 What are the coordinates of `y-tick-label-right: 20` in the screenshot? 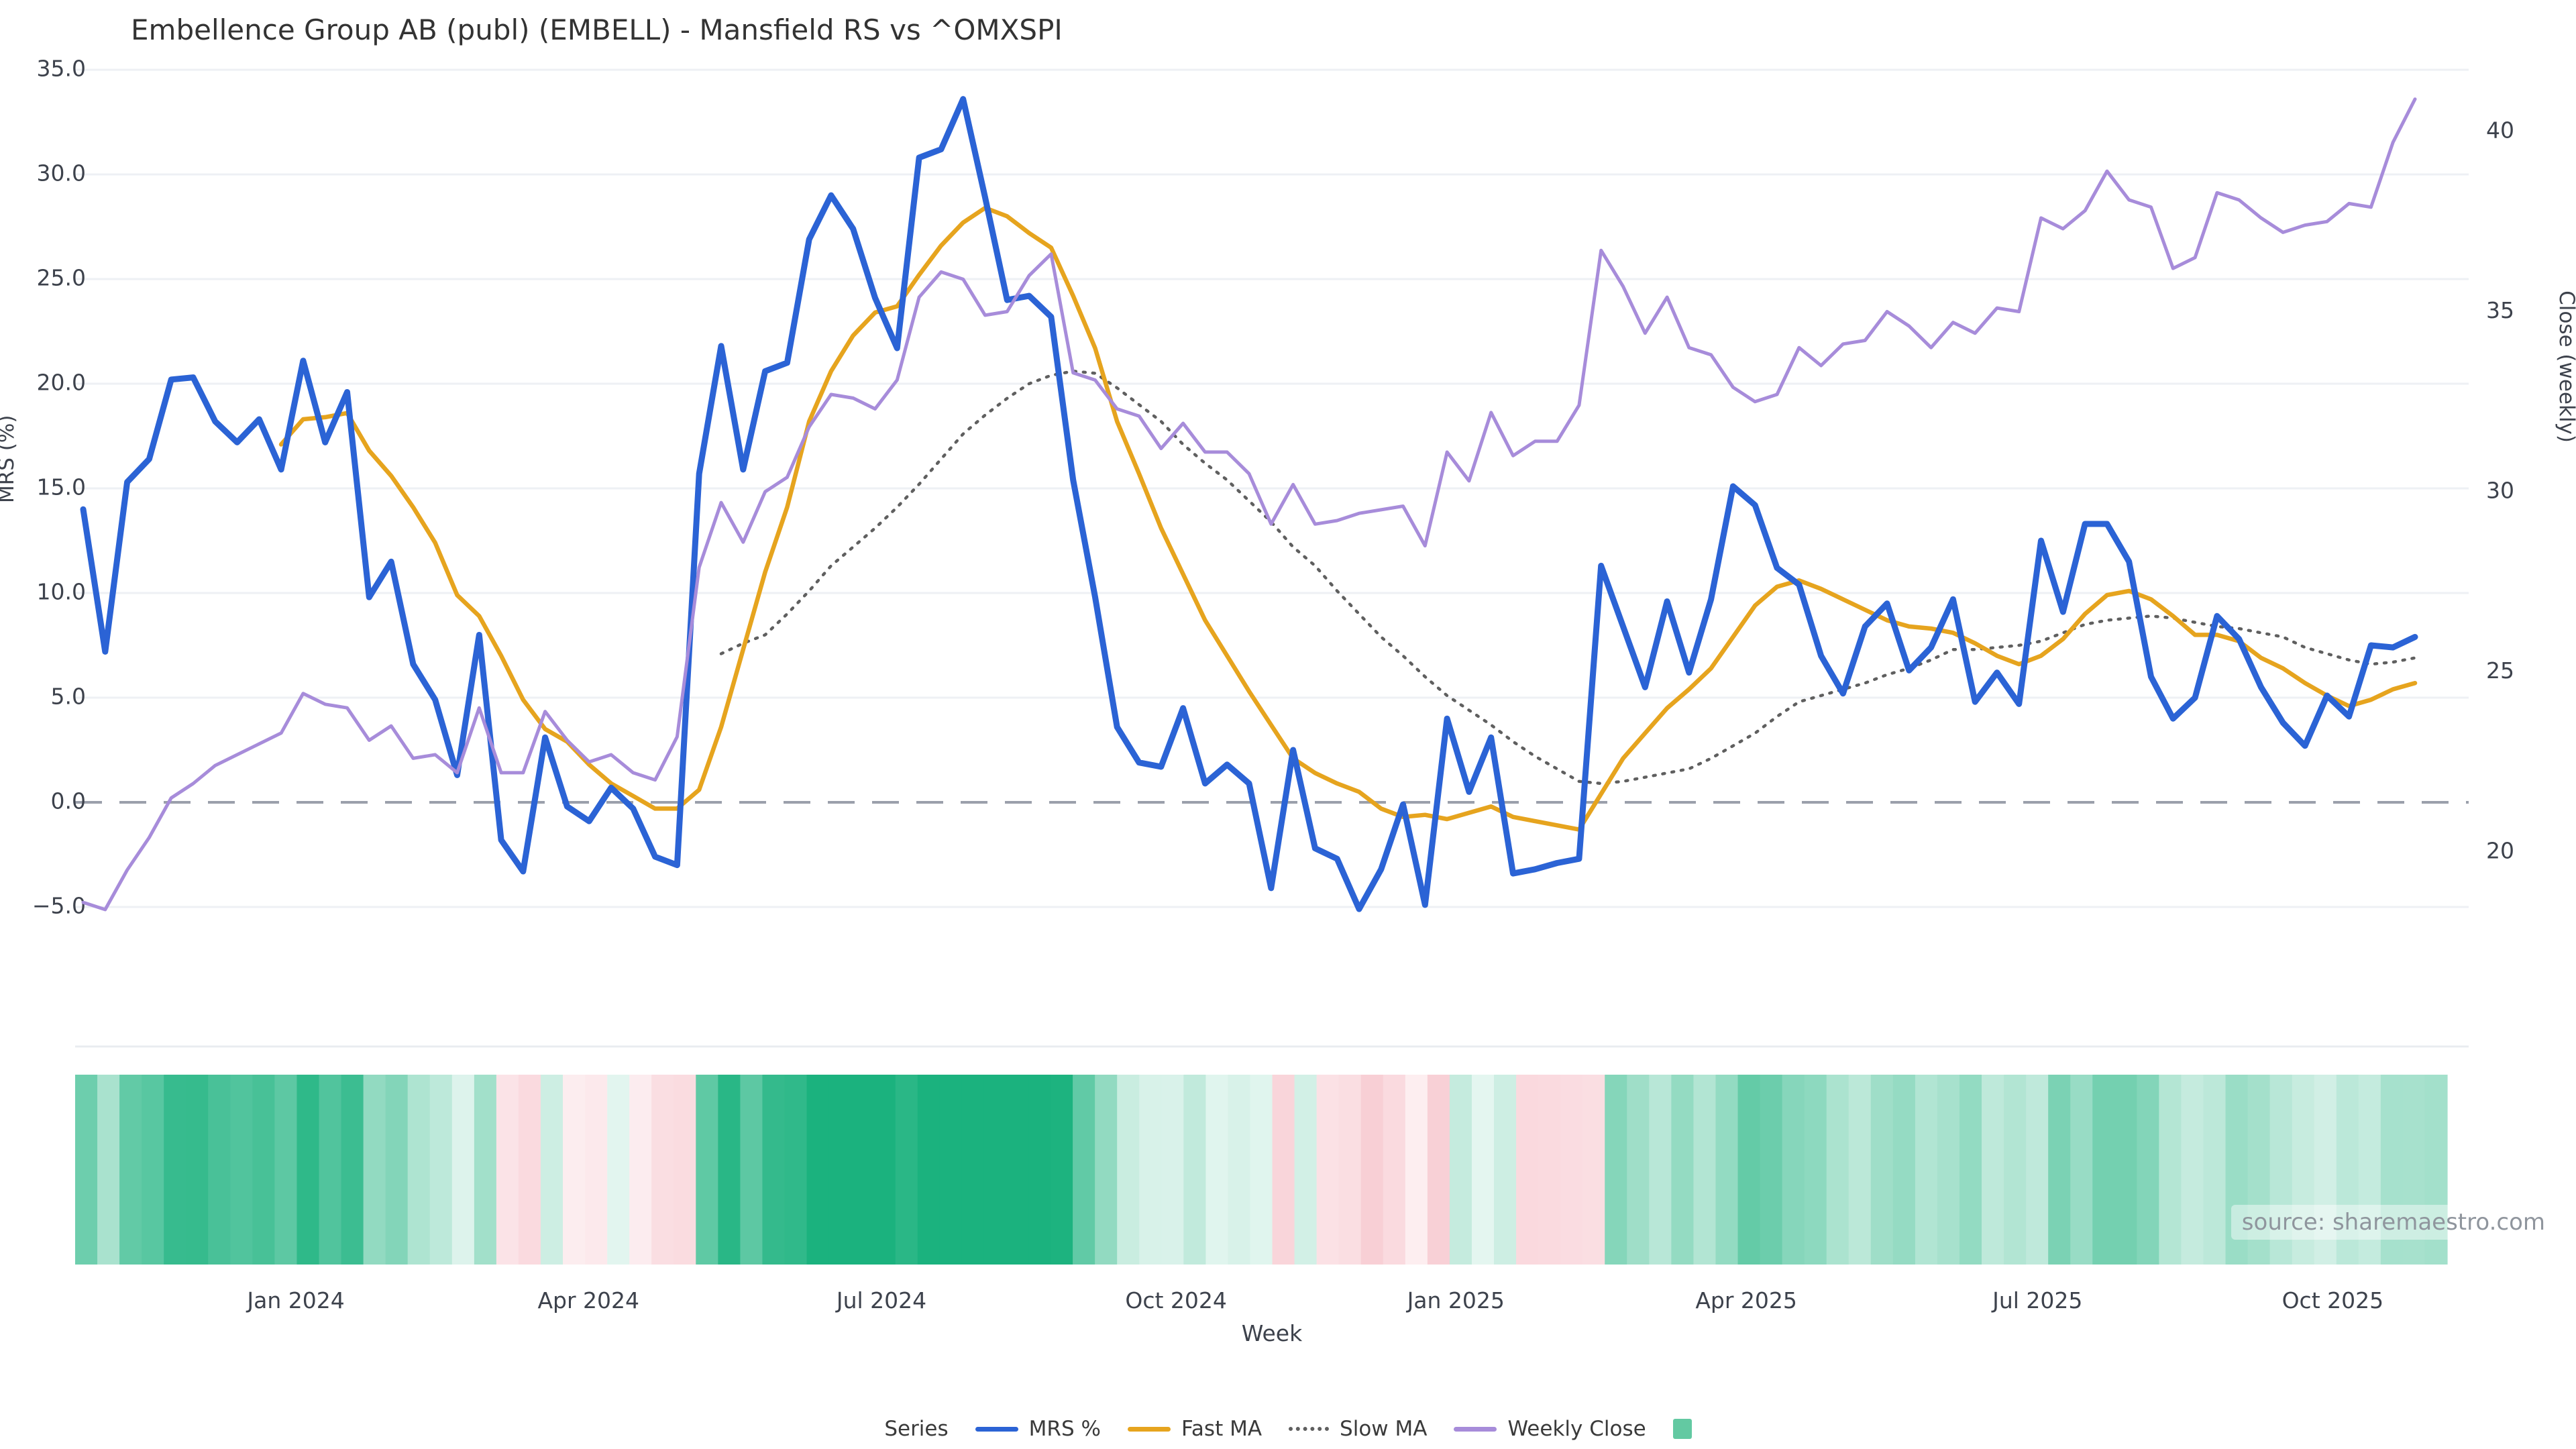 It's located at (2500, 851).